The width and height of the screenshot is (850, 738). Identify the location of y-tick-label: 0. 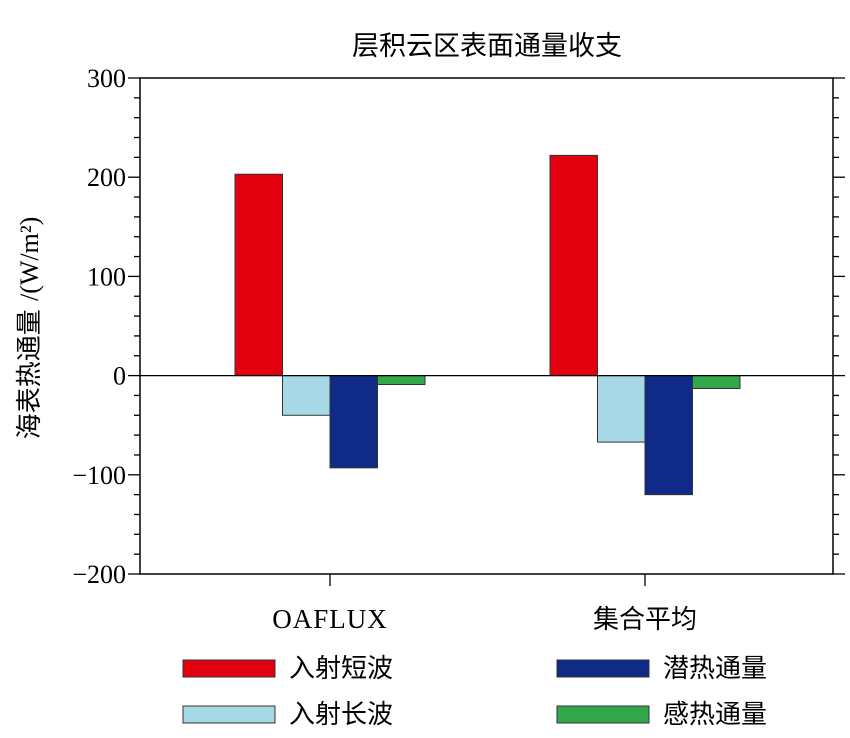
(119, 376).